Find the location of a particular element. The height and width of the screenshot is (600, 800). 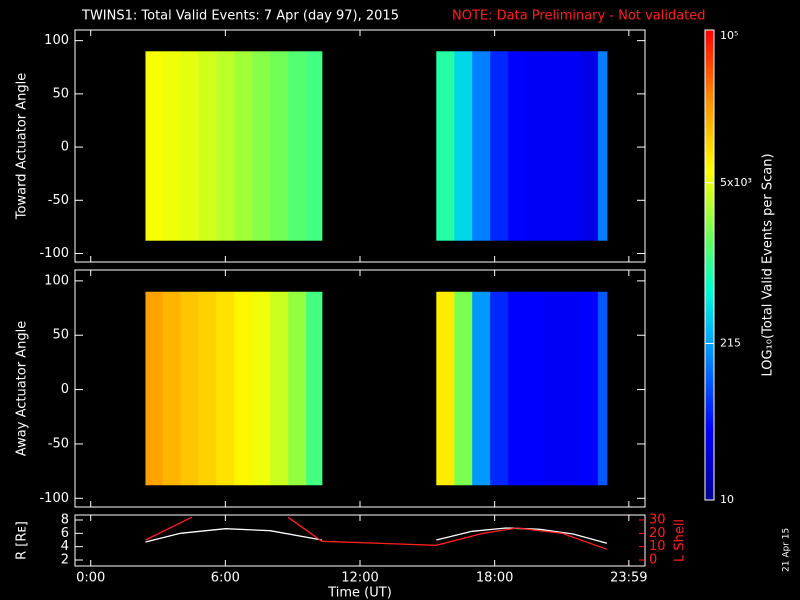

x-tick-label: 0:00 is located at coordinates (90, 578).